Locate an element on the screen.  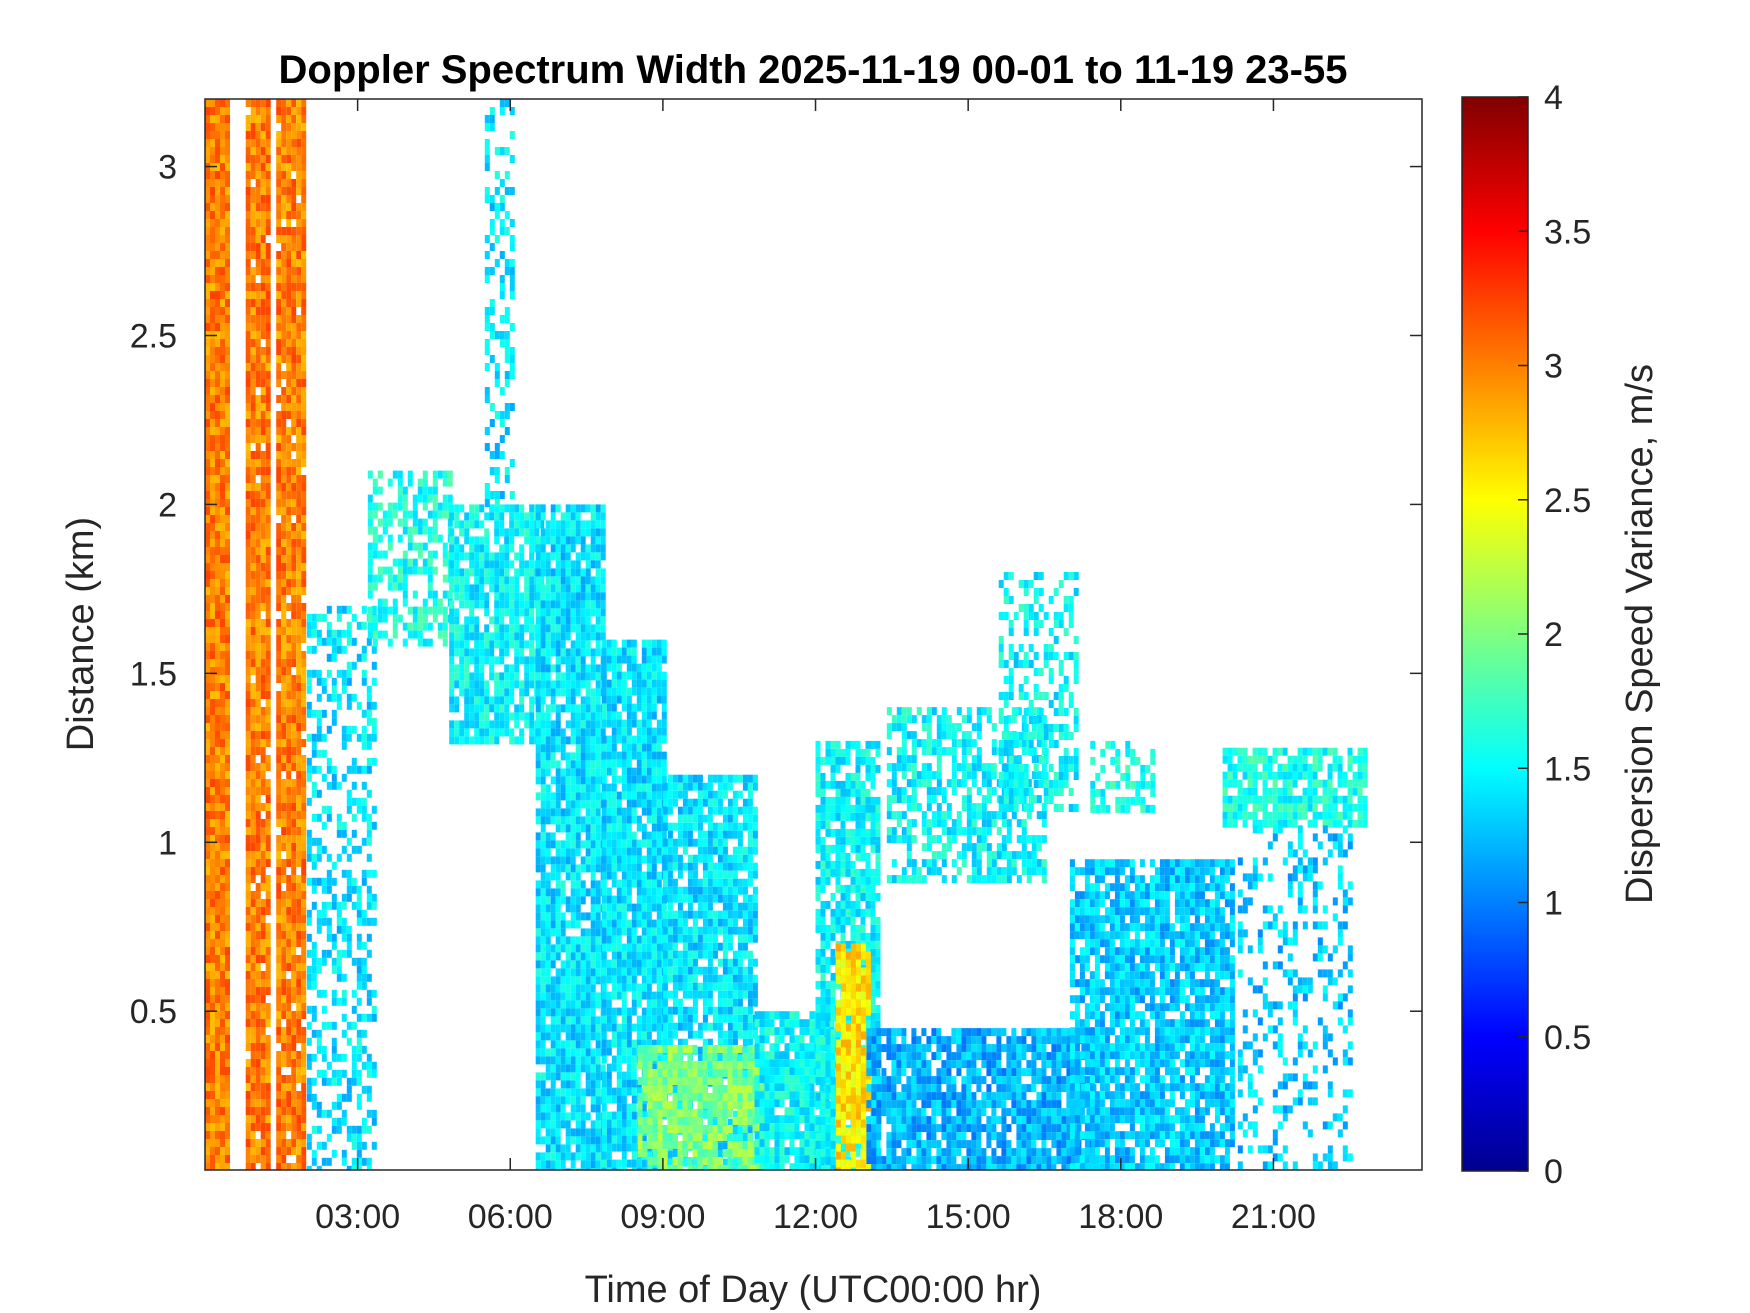
y-tick-label: 1 is located at coordinates (167, 843).